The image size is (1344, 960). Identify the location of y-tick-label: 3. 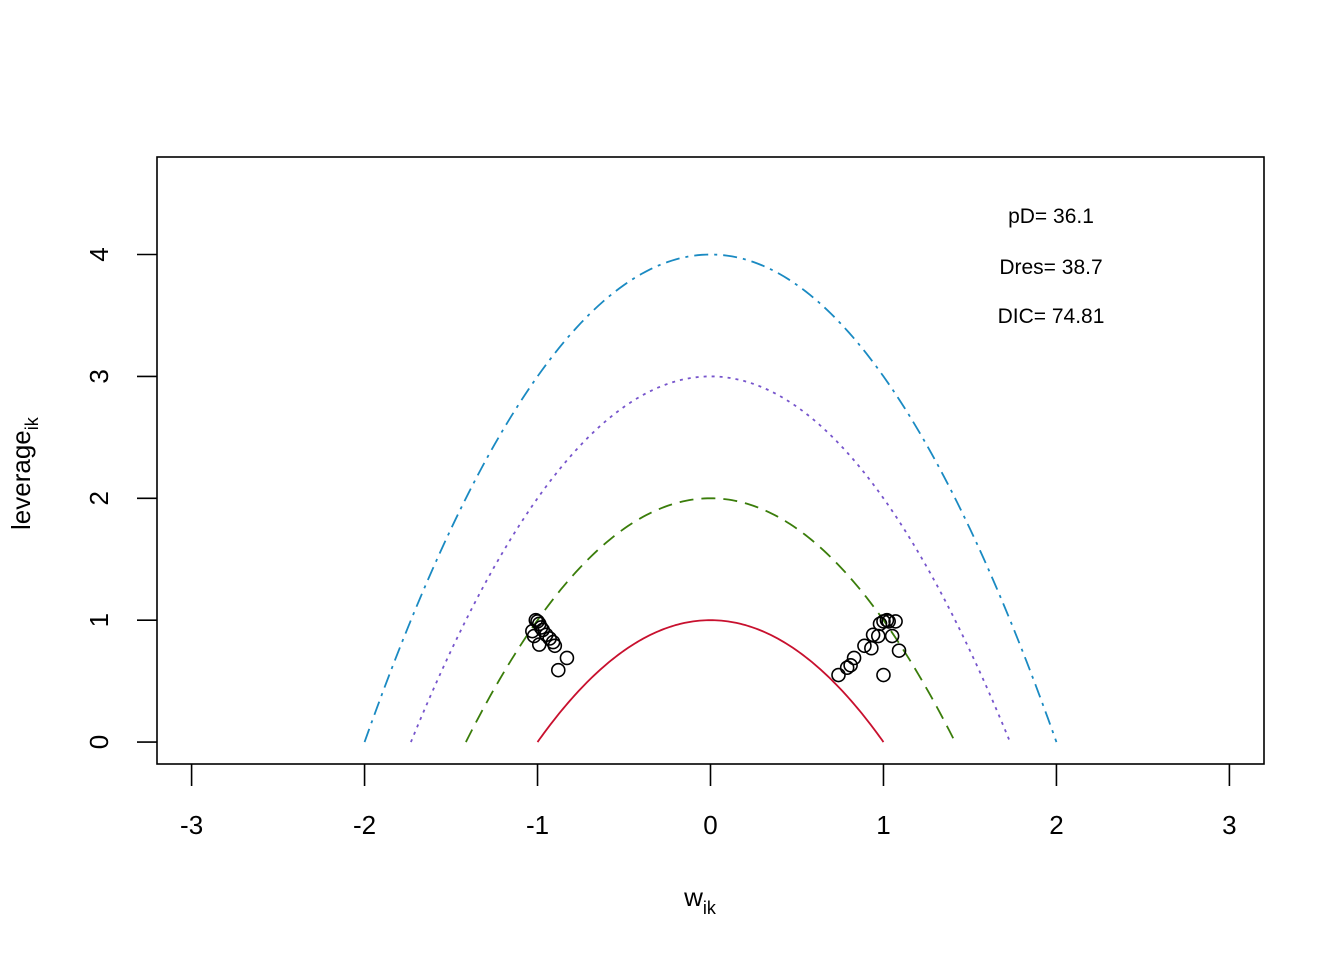
(99, 376).